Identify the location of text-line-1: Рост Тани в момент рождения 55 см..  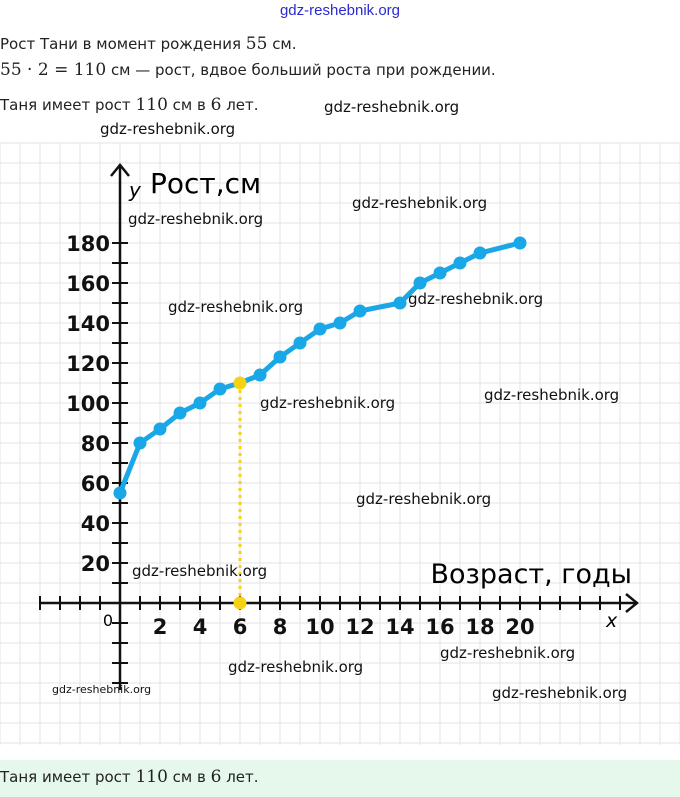
(148, 44).